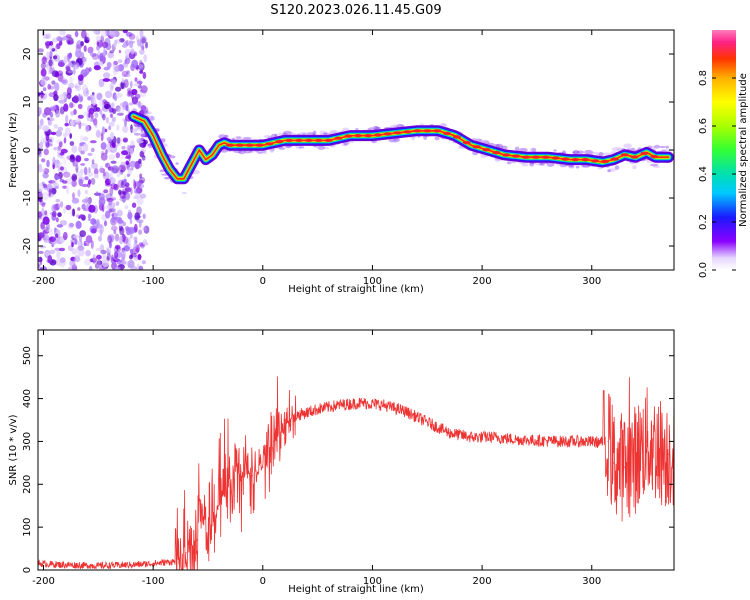  I want to click on x-tick-label: -200, so click(43, 581).